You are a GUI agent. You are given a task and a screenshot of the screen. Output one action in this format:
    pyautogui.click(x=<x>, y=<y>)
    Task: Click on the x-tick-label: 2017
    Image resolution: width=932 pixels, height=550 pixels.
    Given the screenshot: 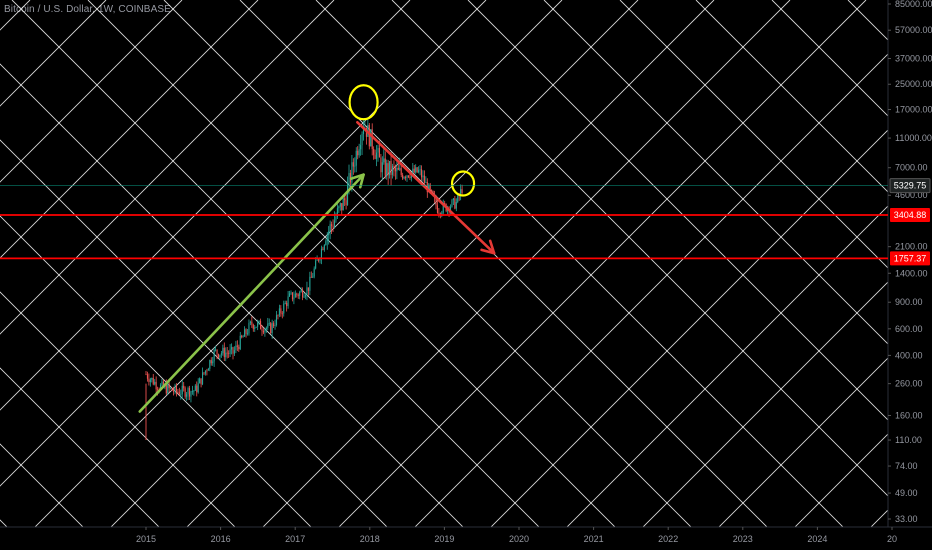 What is the action you would take?
    pyautogui.click(x=295, y=539)
    